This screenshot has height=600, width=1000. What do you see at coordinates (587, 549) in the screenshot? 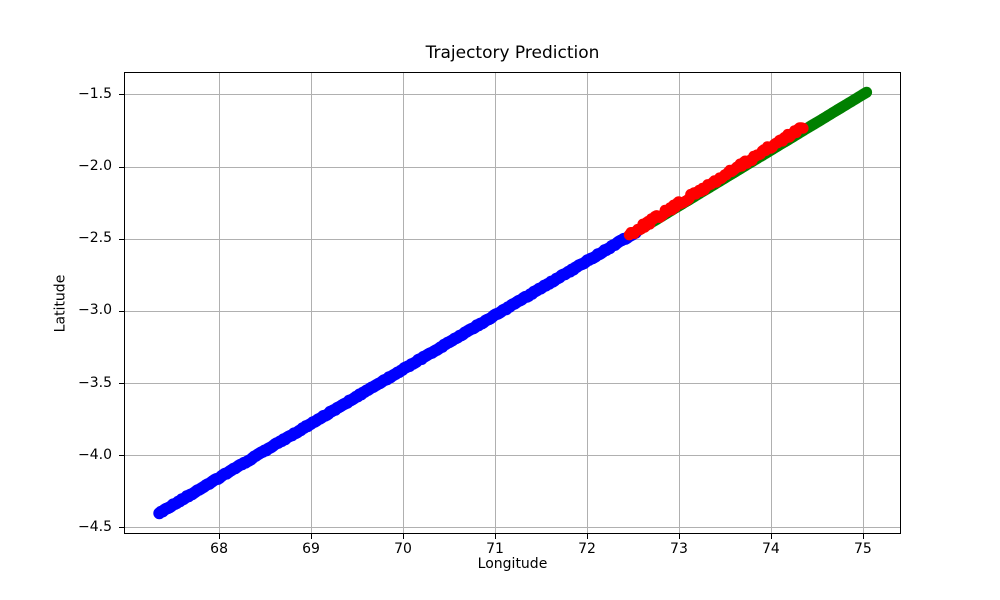
I see `x-tick-label: 72` at bounding box center [587, 549].